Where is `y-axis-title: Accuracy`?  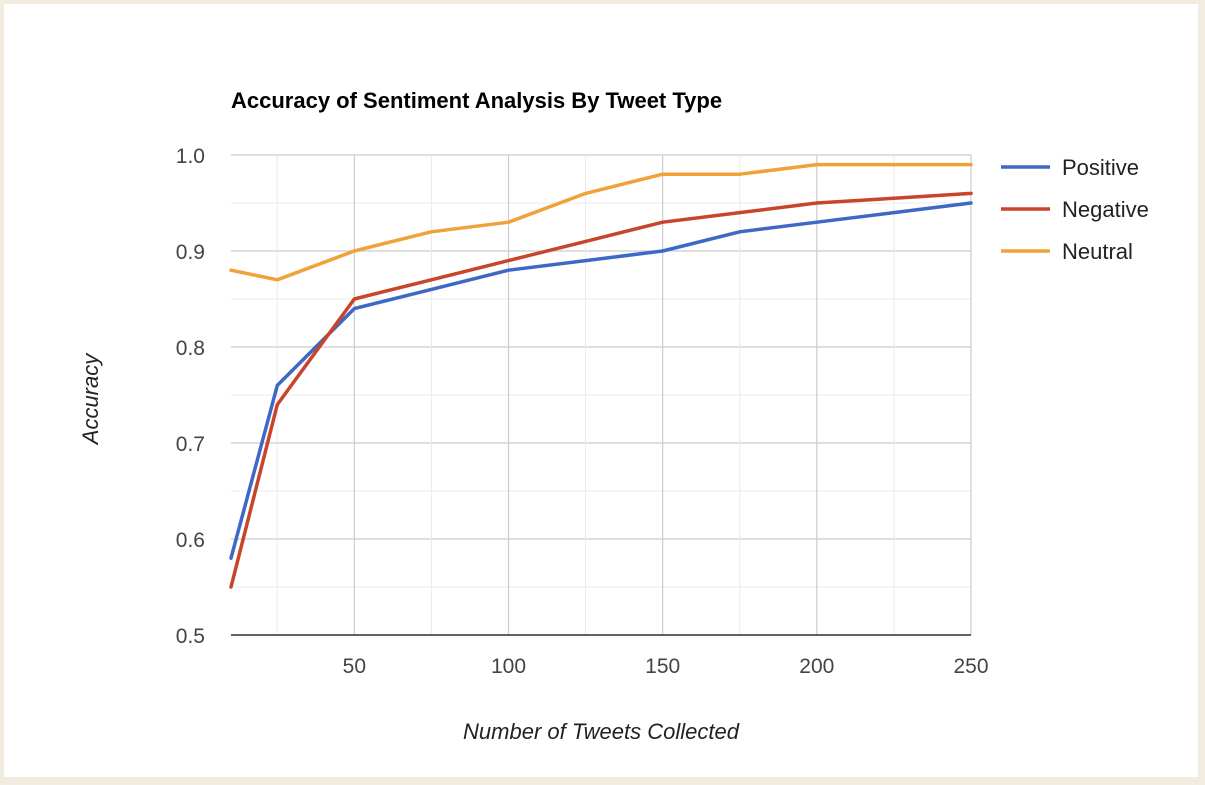
y-axis-title: Accuracy is located at coordinates (90, 399).